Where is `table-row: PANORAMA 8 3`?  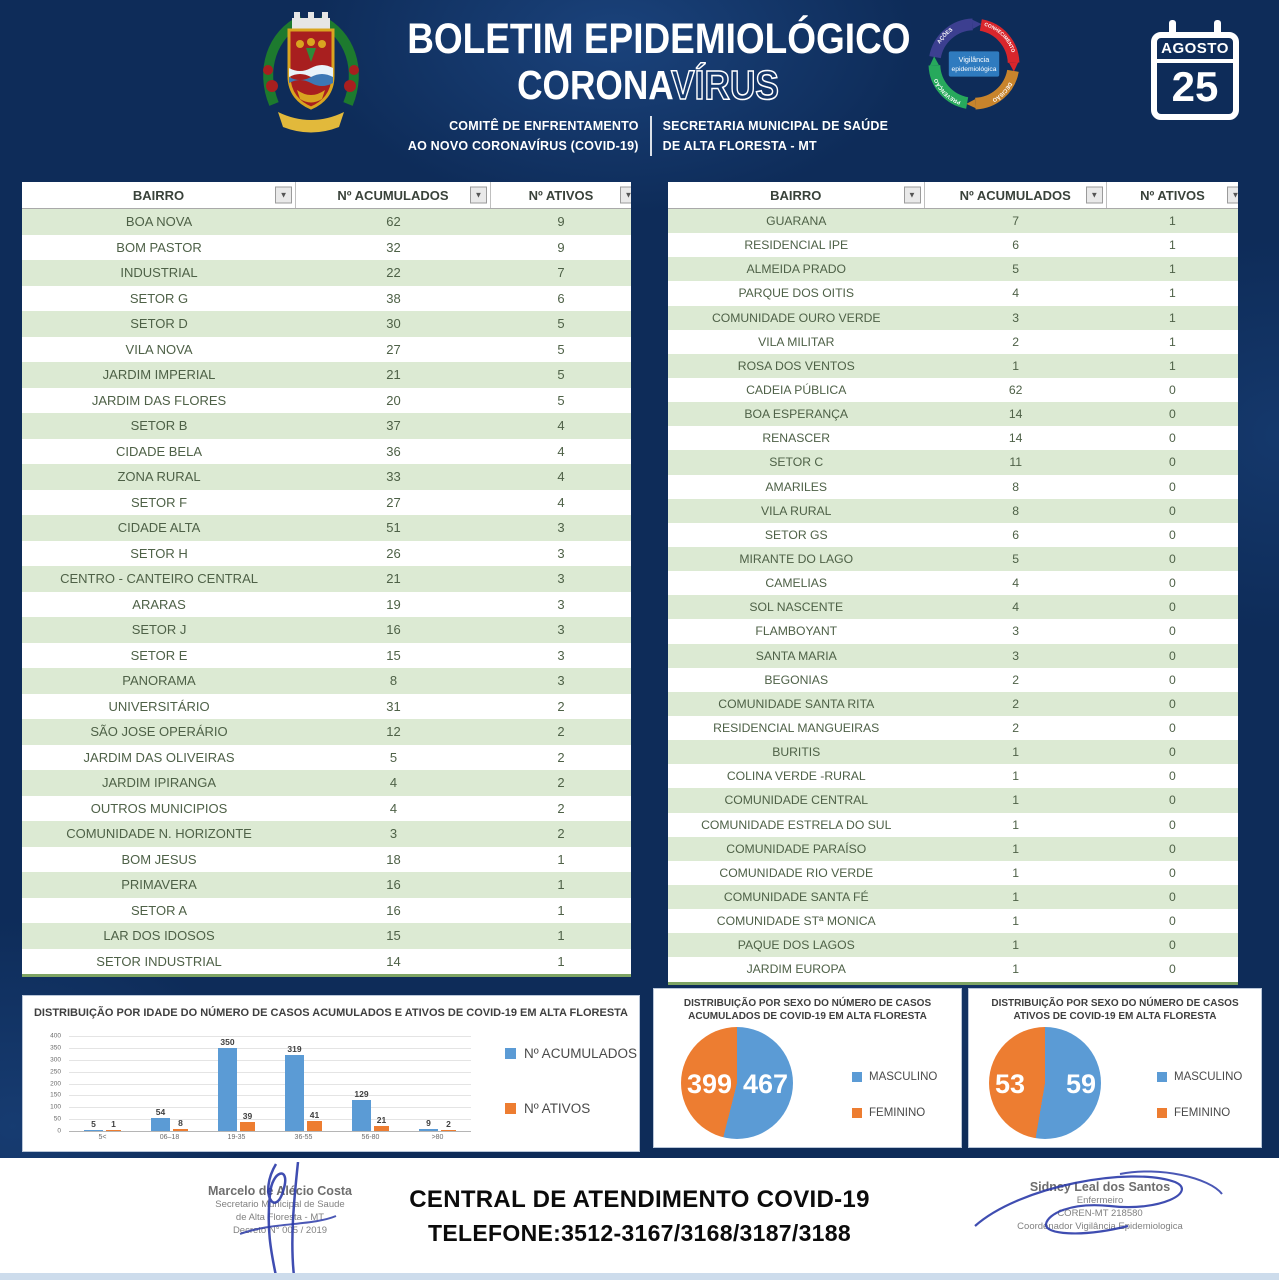
table-row: PANORAMA 8 3 is located at coordinates (326, 681).